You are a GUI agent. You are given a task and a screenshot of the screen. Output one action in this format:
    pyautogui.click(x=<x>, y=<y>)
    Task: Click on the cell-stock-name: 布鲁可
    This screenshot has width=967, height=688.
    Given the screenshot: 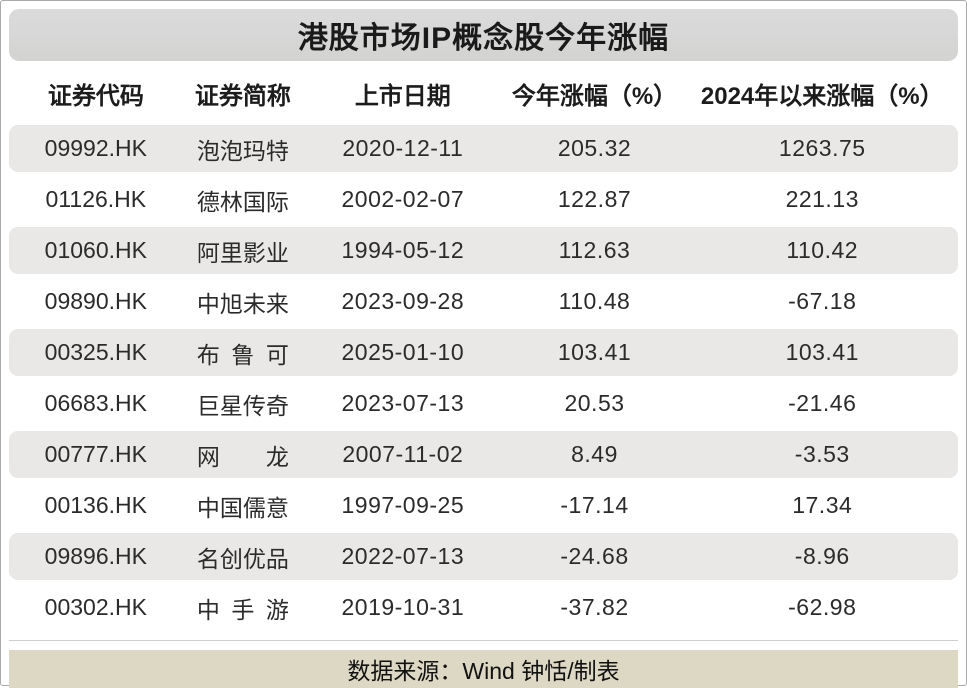 What is the action you would take?
    pyautogui.click(x=242, y=354)
    